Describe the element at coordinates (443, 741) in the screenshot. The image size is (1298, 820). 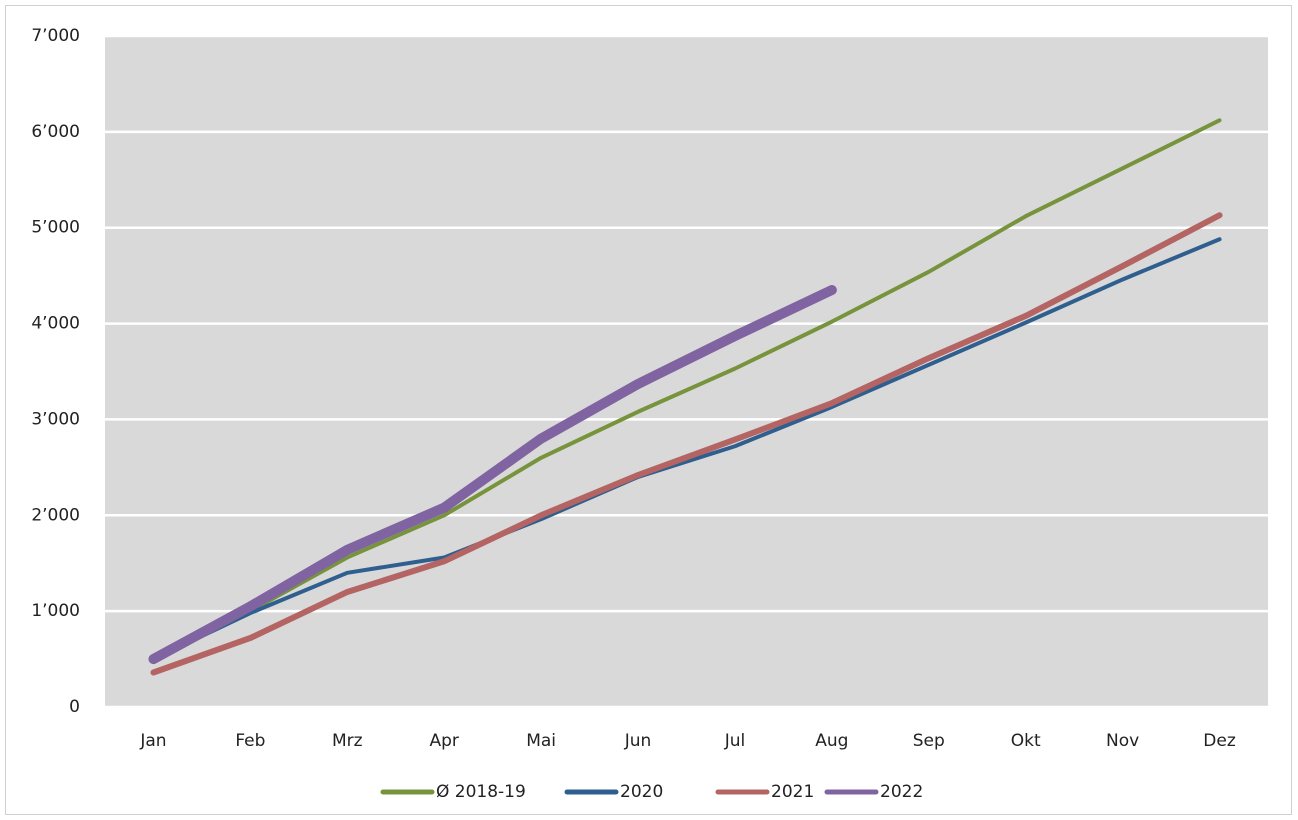
I see `x-tick-label: Apr` at that location.